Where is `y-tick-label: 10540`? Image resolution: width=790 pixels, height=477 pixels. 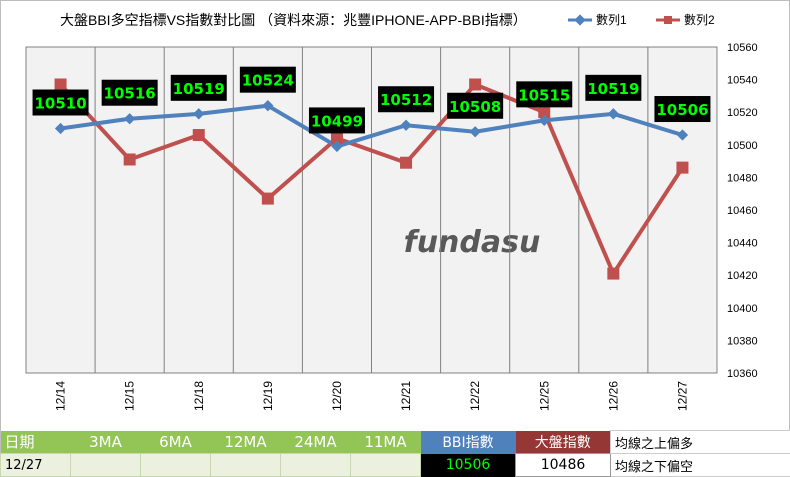 y-tick-label: 10540 is located at coordinates (742, 81).